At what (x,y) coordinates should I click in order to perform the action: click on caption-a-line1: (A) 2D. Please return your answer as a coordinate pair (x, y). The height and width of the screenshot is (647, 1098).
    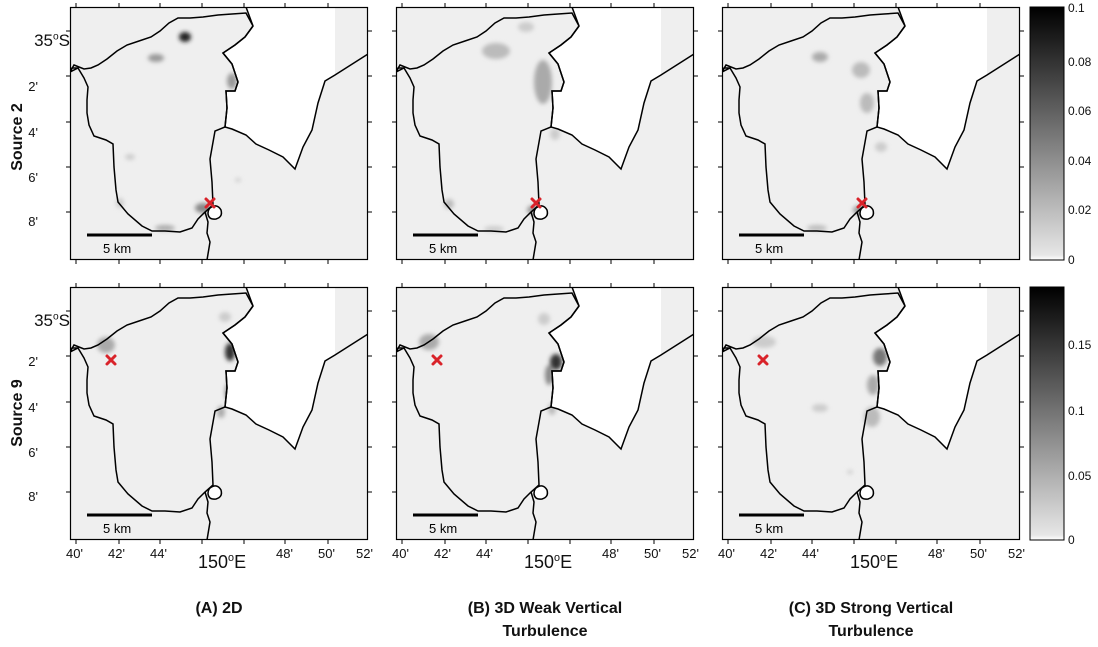
    Looking at the image, I should click on (219, 608).